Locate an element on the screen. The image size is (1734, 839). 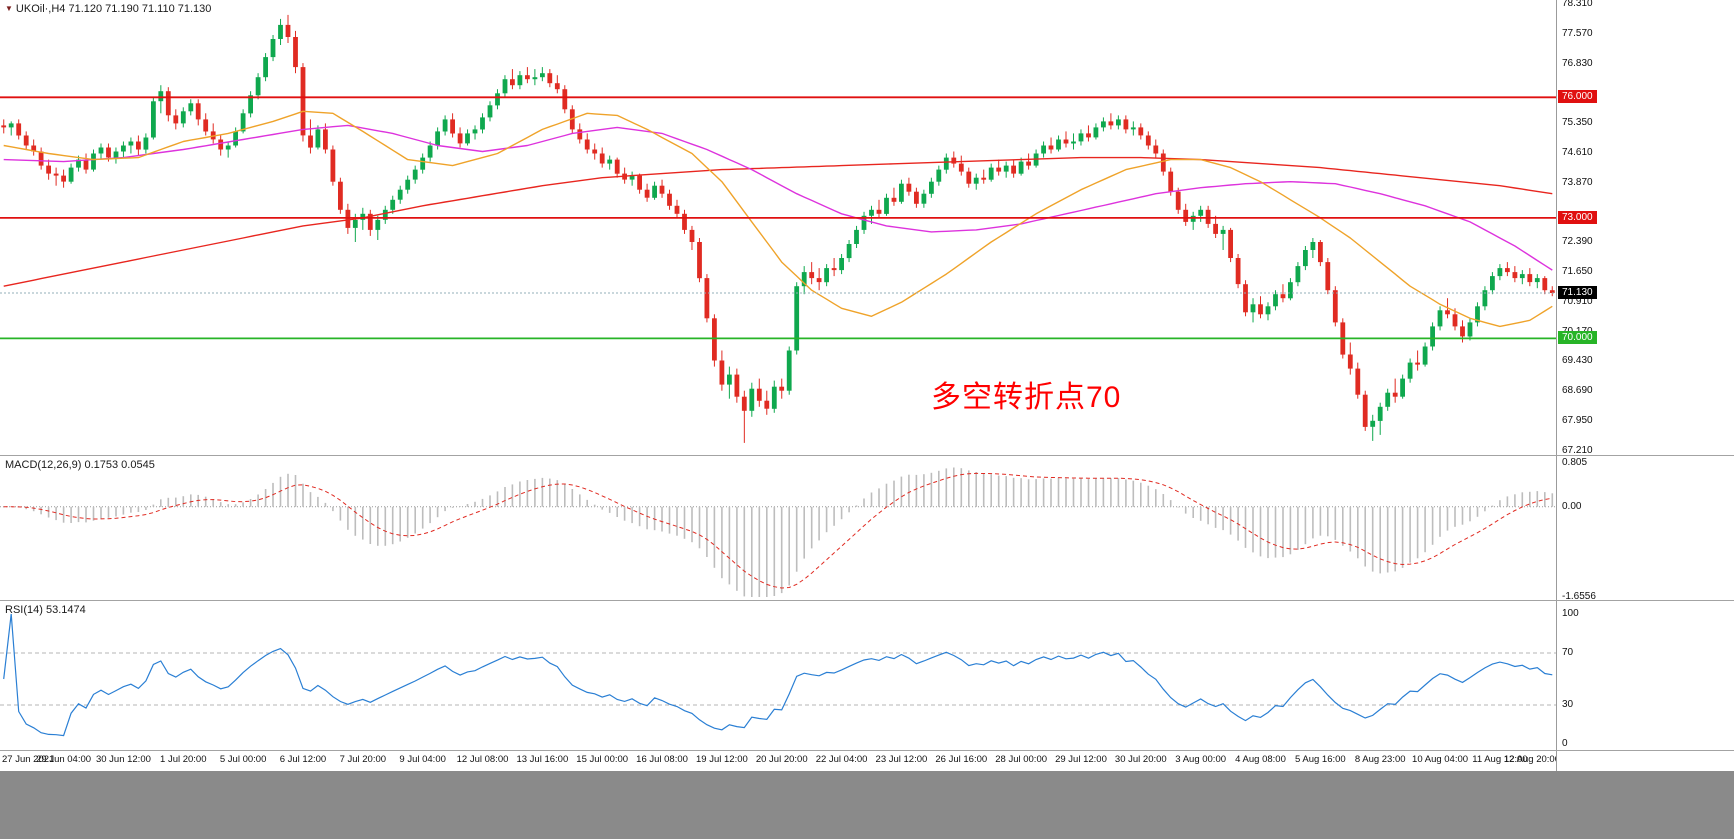
price-axis-tick: 72.390 is located at coordinates (1577, 242).